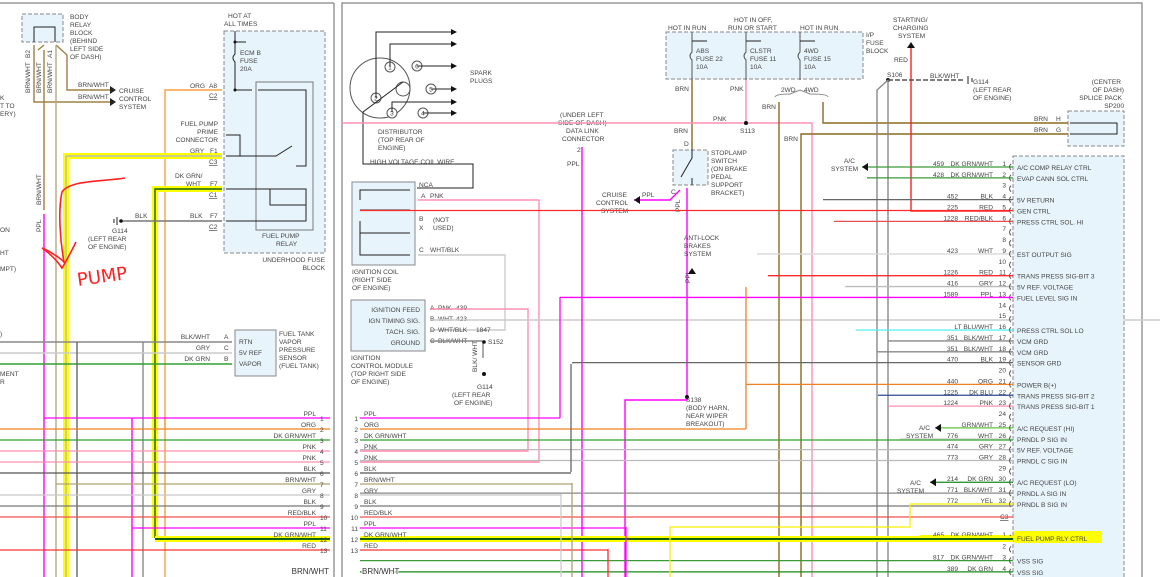 The width and height of the screenshot is (1176, 577). I want to click on not-used-label: USED), so click(443, 228).